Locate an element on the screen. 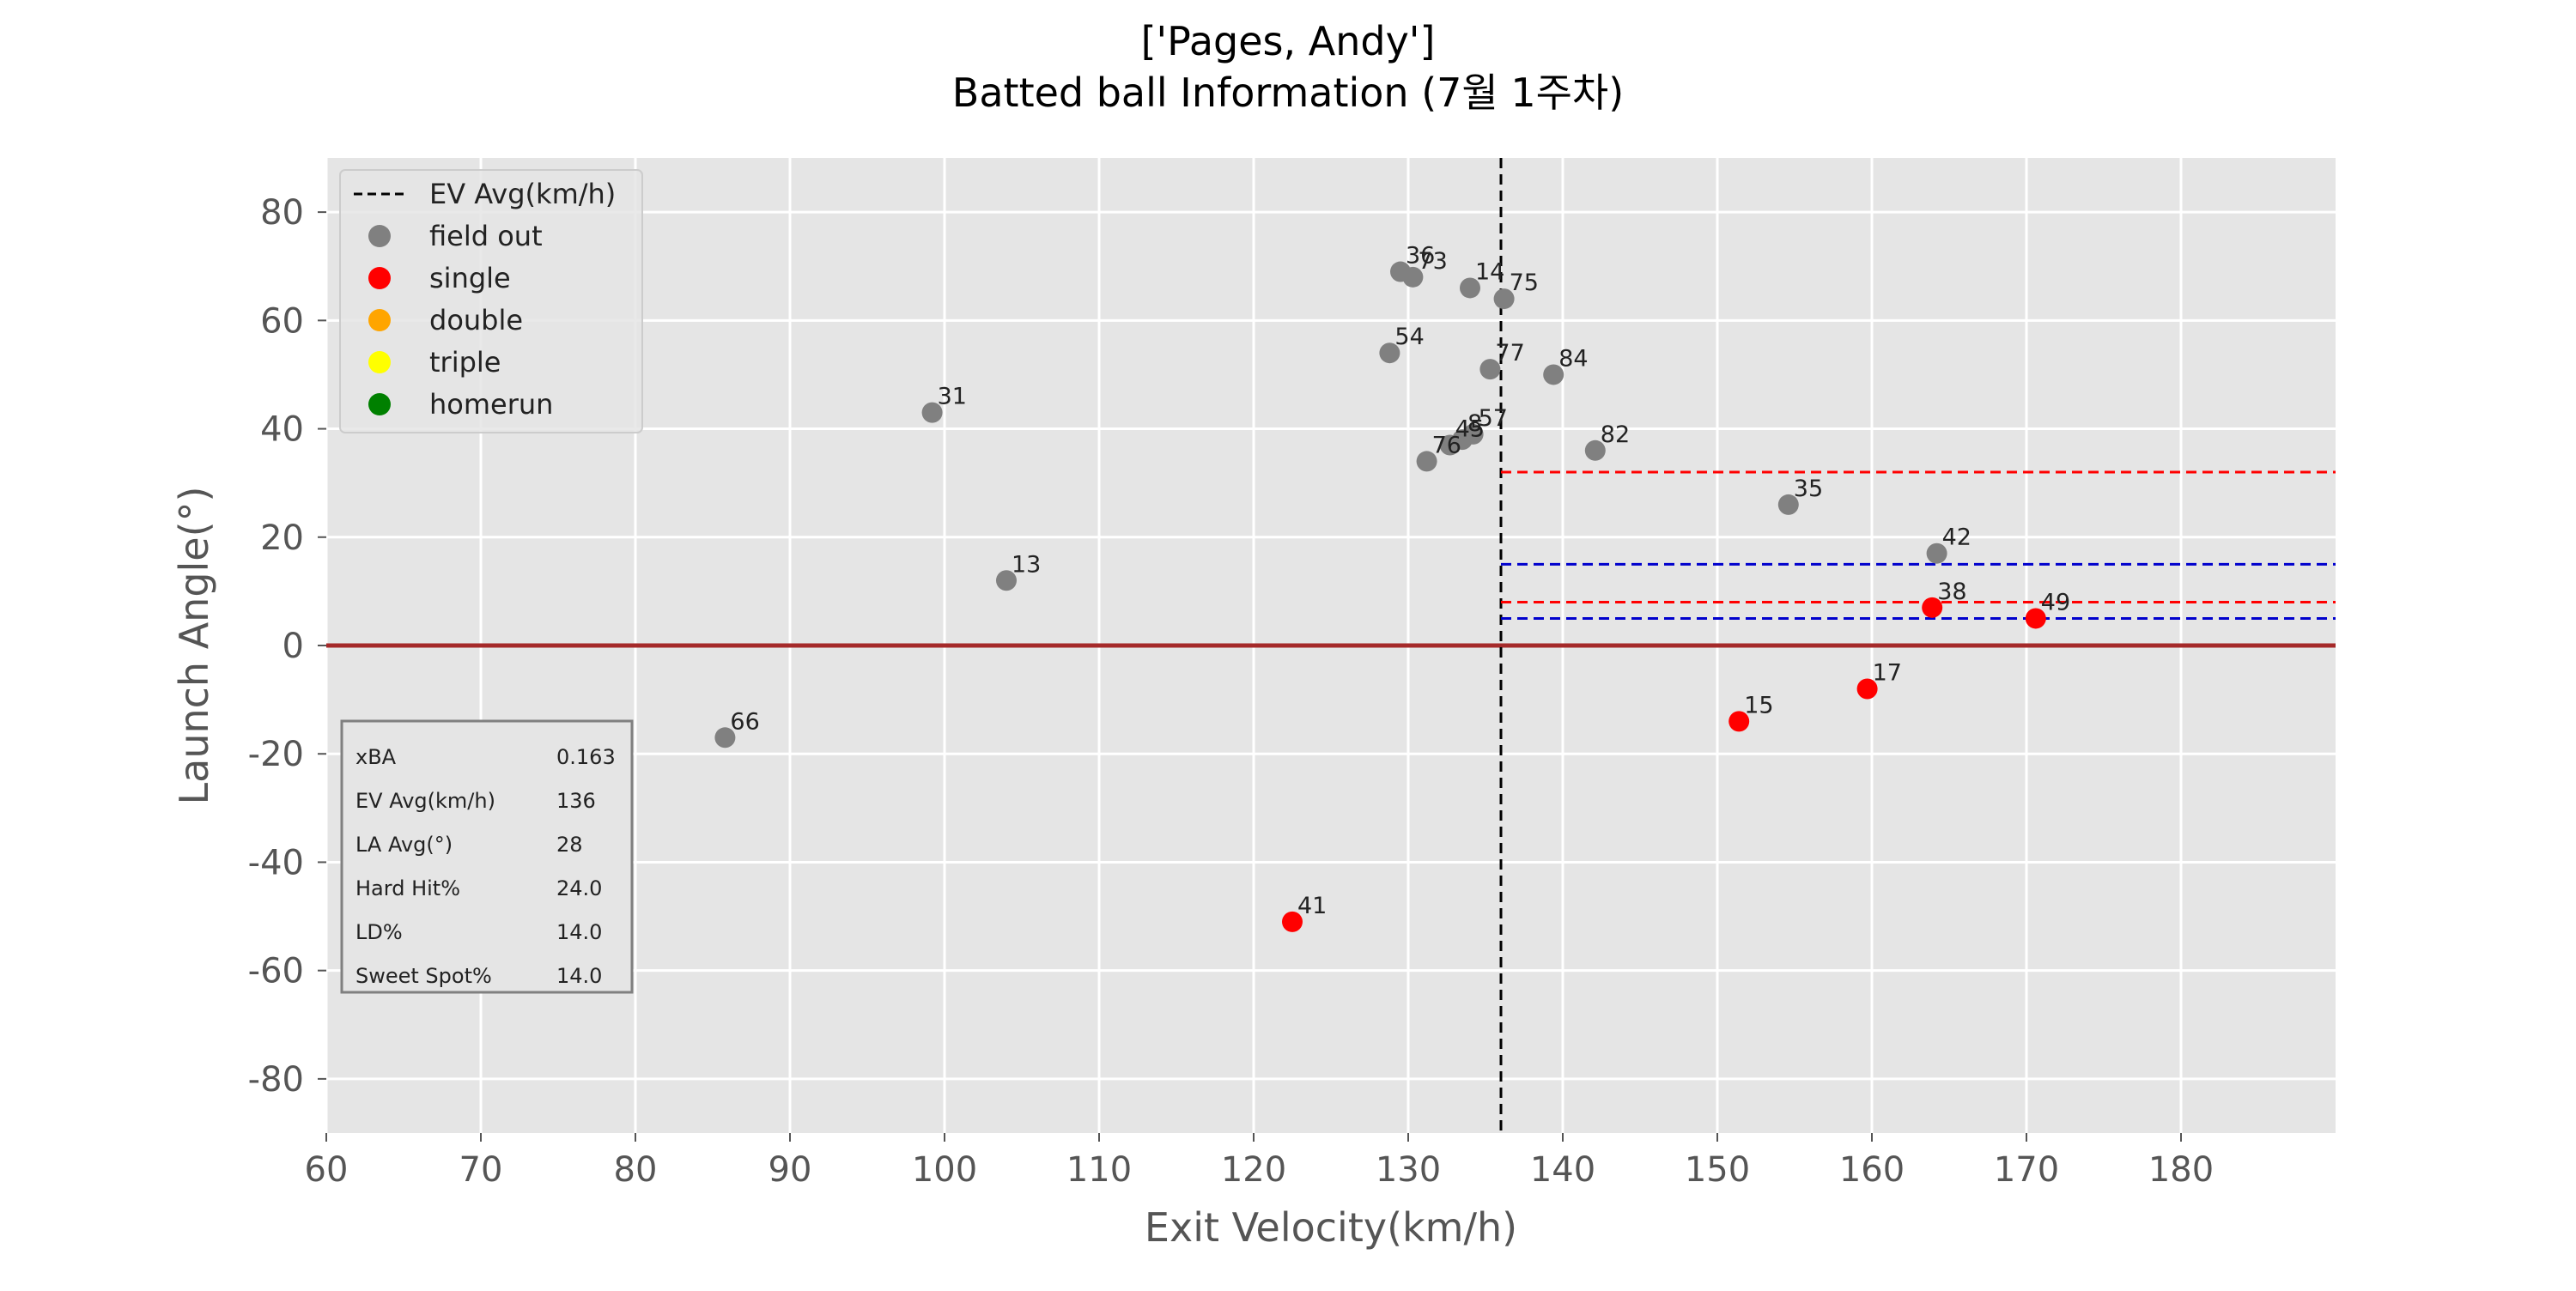  stats-name: EV Avg(km/h) is located at coordinates (425, 801).